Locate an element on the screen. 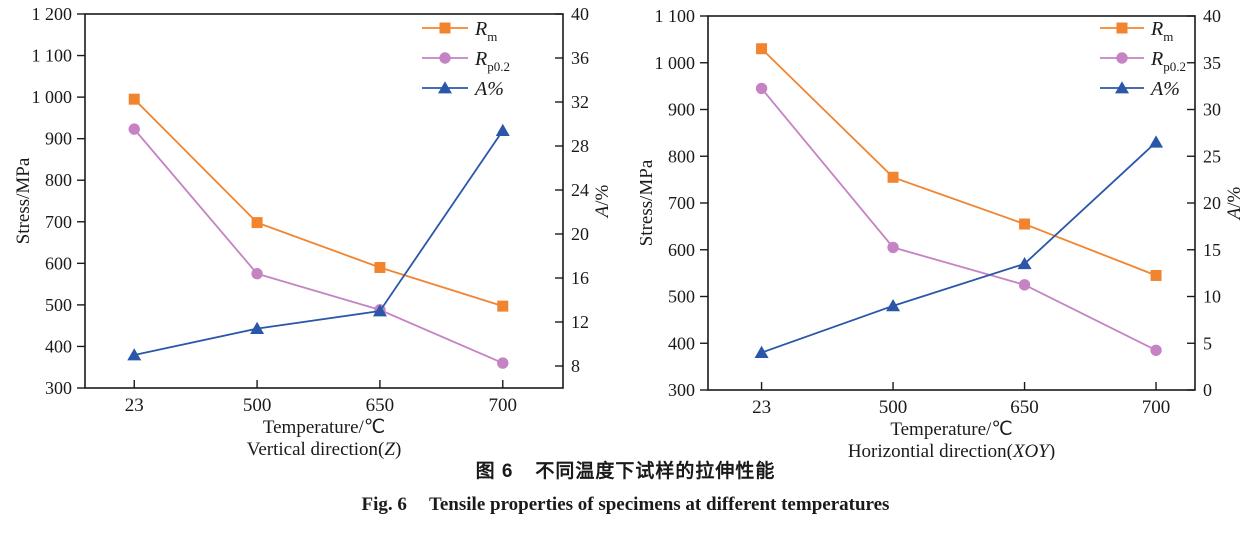 The height and width of the screenshot is (536, 1251). y-right-tick-label: 12 is located at coordinates (580, 322).